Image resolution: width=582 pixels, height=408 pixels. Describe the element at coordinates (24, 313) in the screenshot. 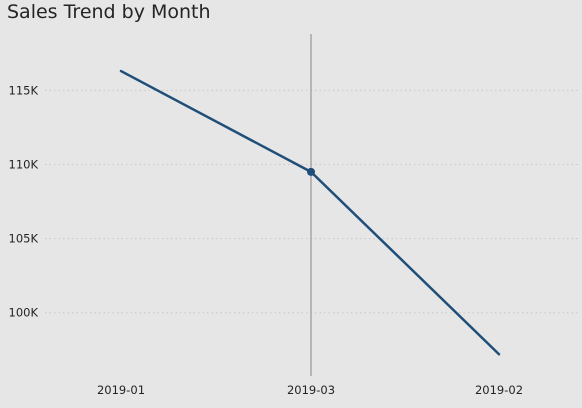

I see `y-tick-label: 100K` at that location.